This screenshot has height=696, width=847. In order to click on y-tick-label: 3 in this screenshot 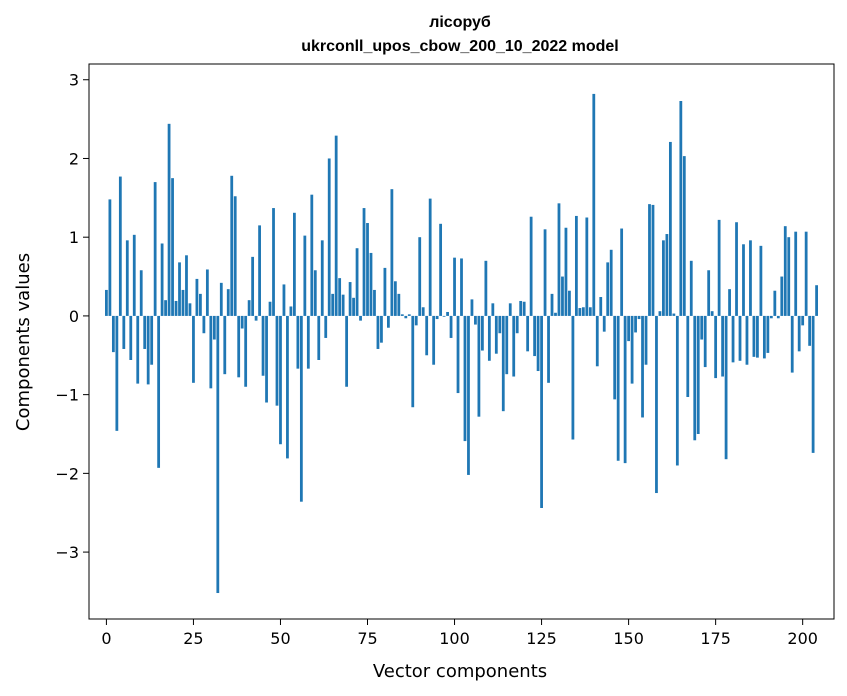, I will do `click(74, 80)`.